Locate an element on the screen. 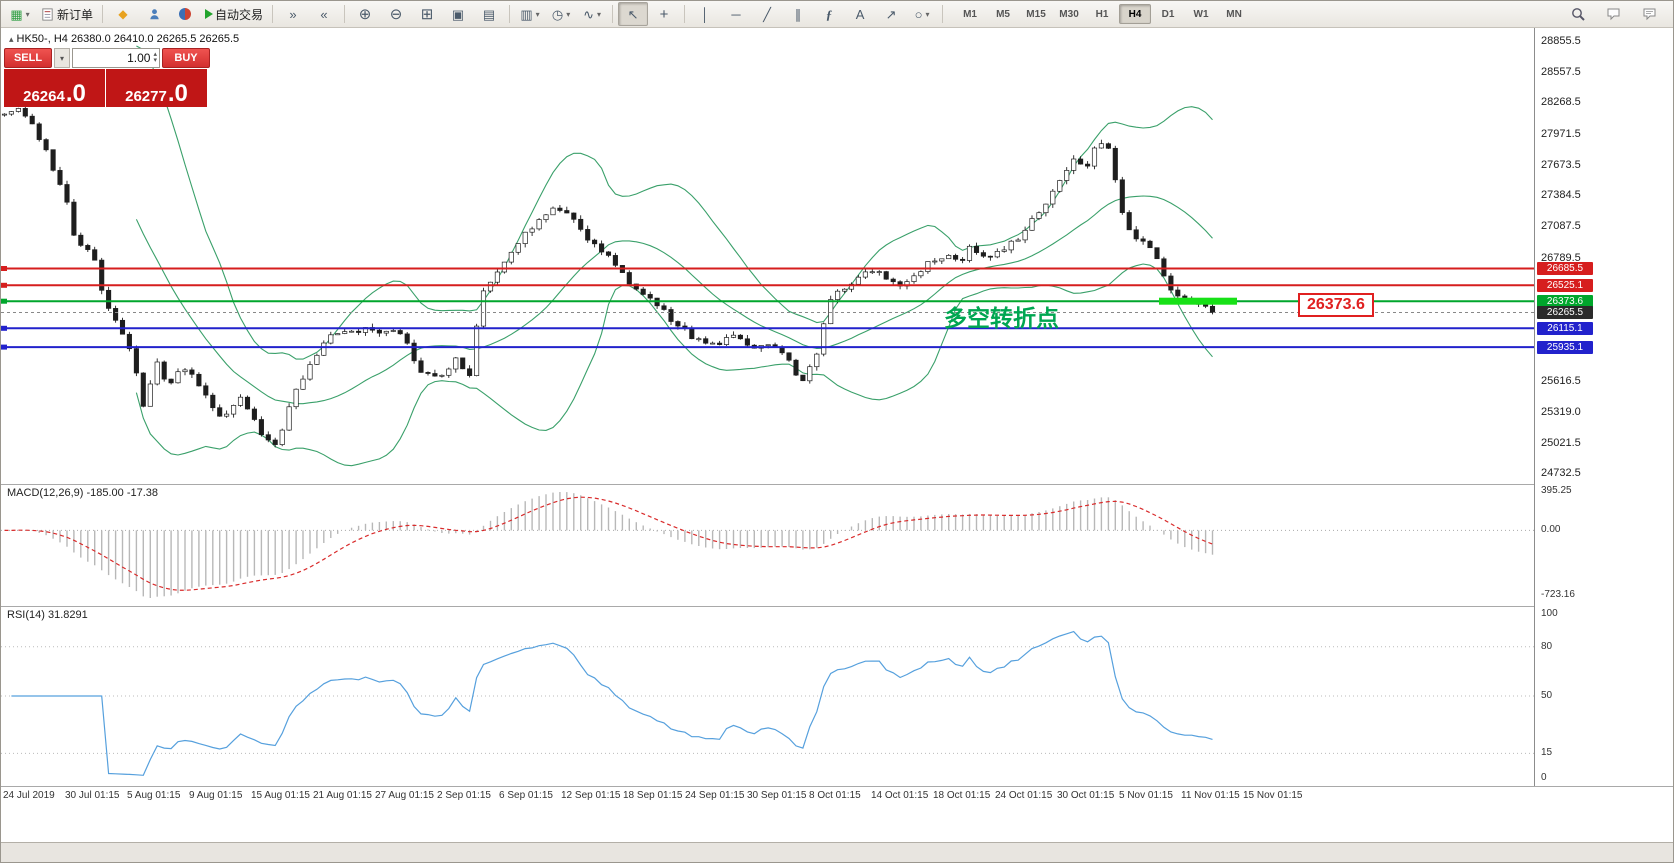 The height and width of the screenshot is (863, 1674). price-axis-label: 28855.5 is located at coordinates (1561, 40).